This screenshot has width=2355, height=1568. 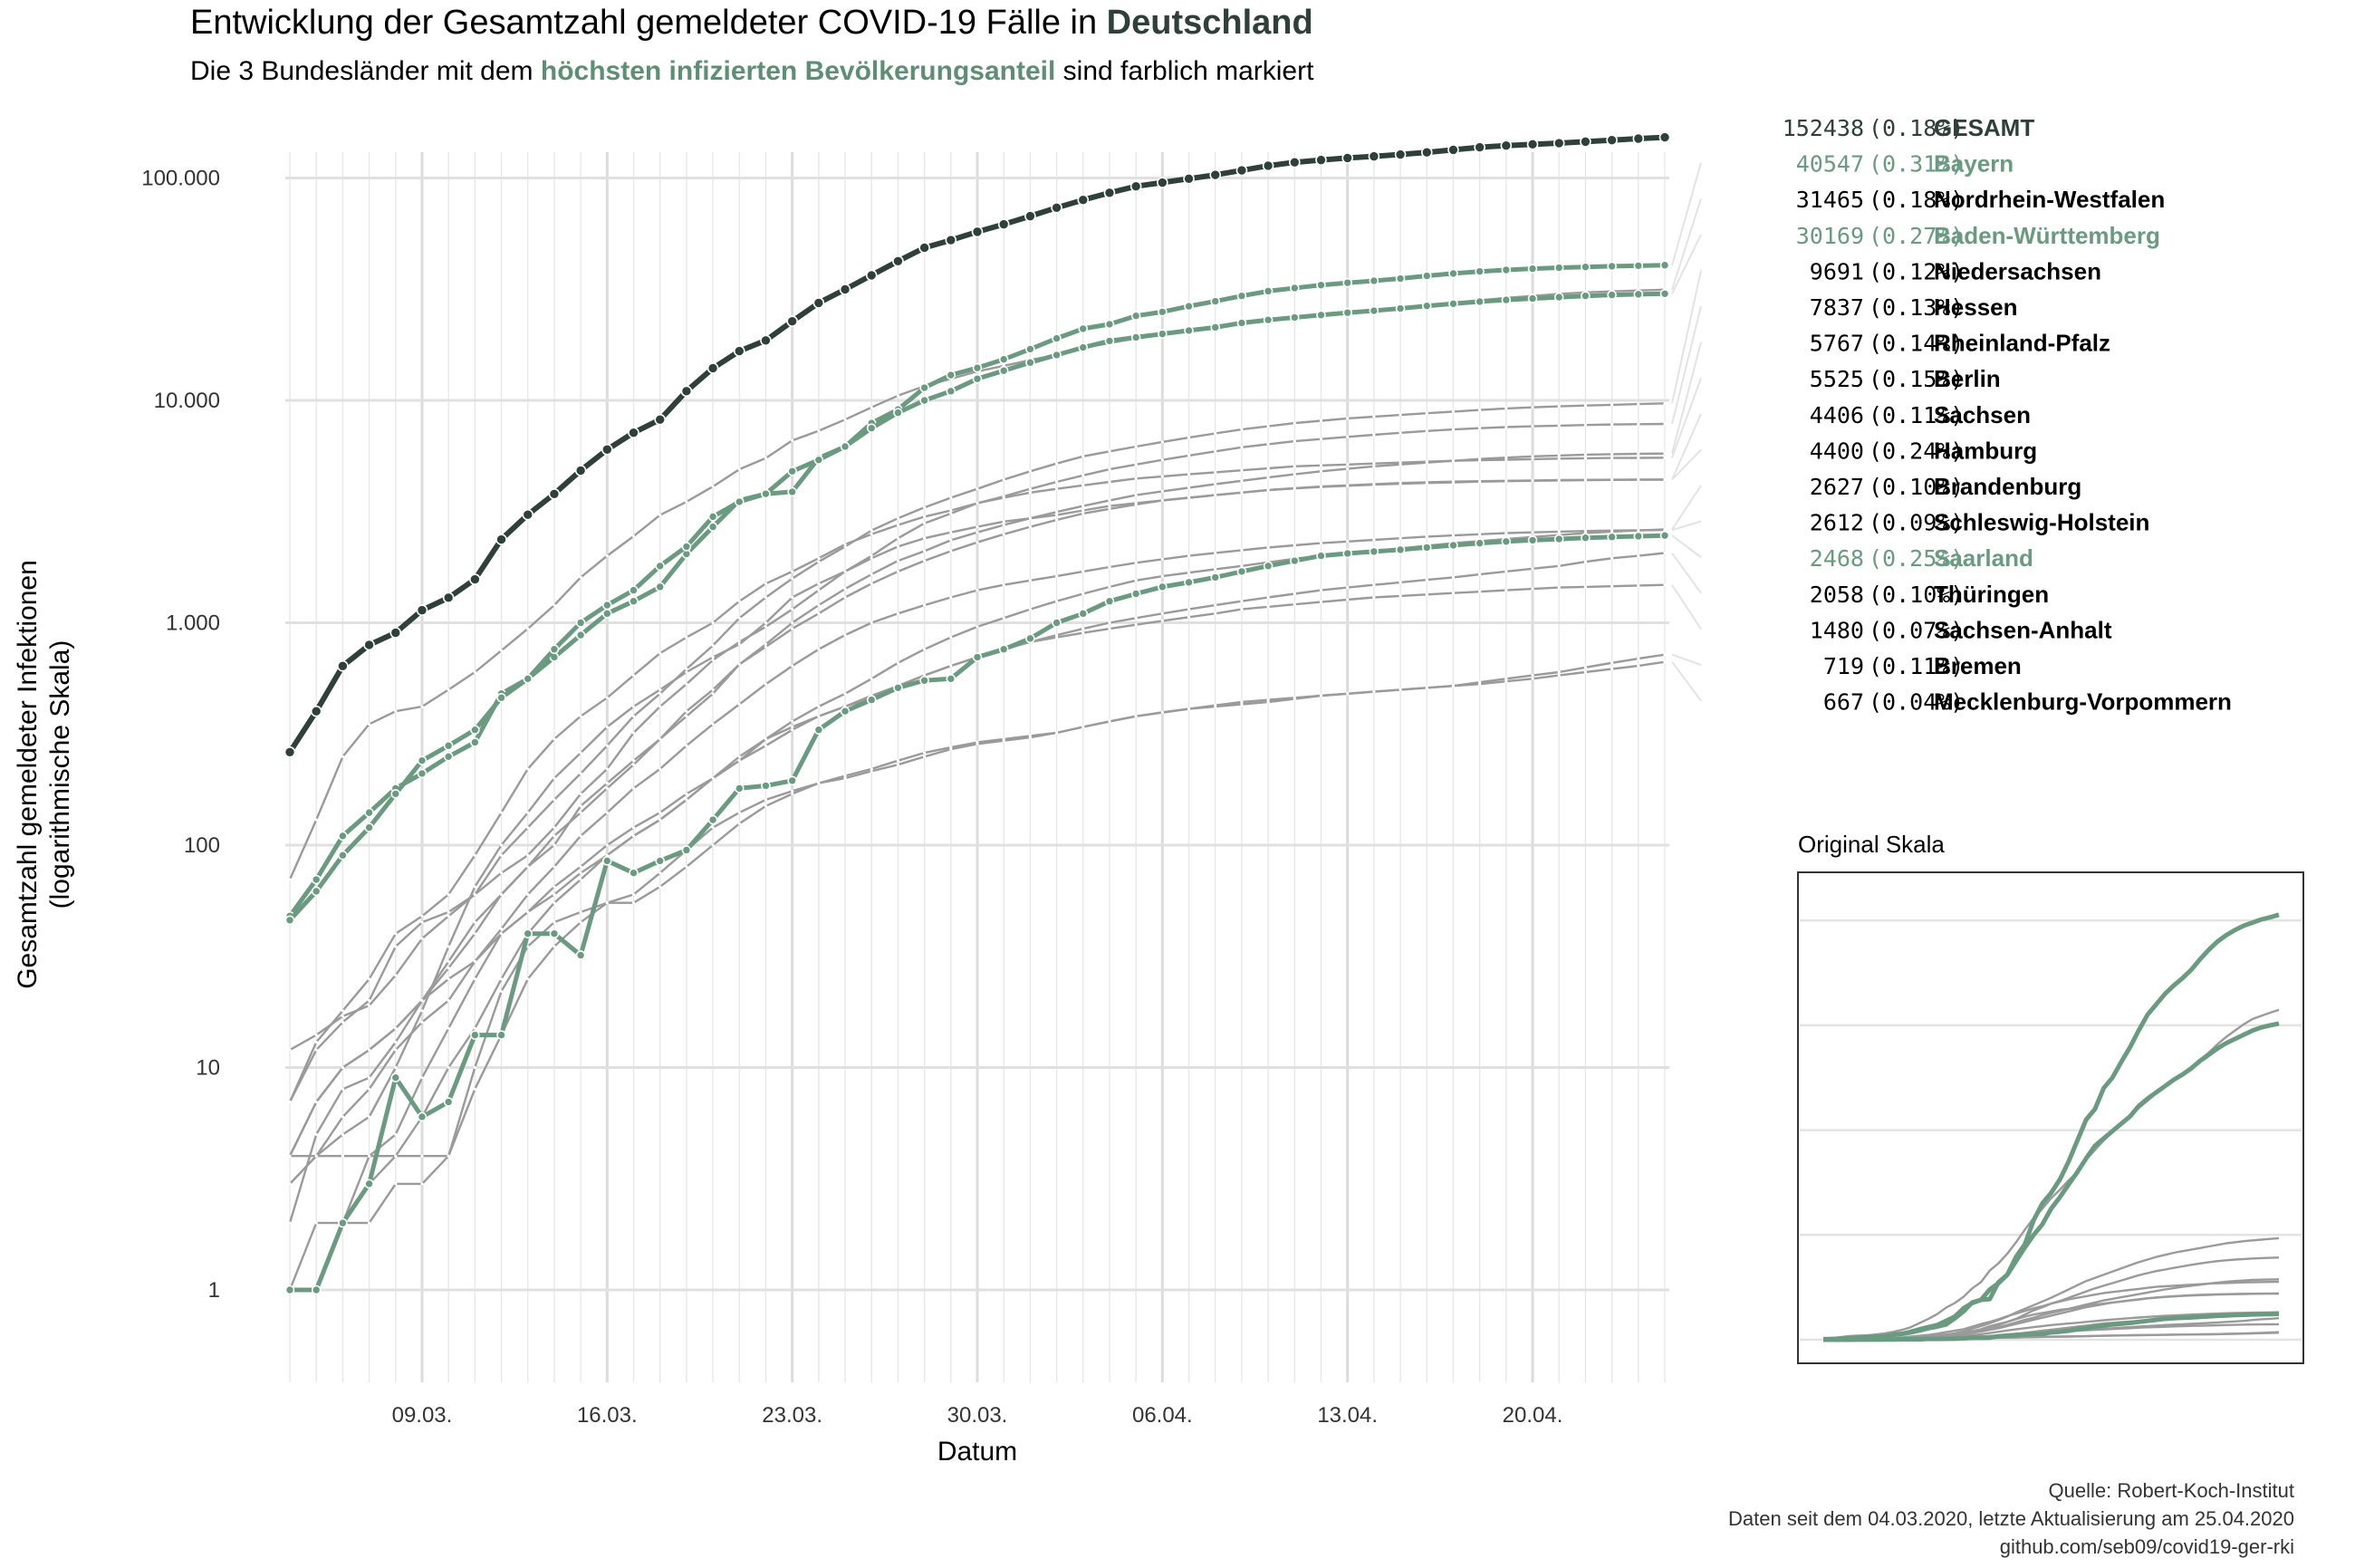 I want to click on caption-repo: github.com/seb09/covid19-ger-rki, so click(x=2146, y=1546).